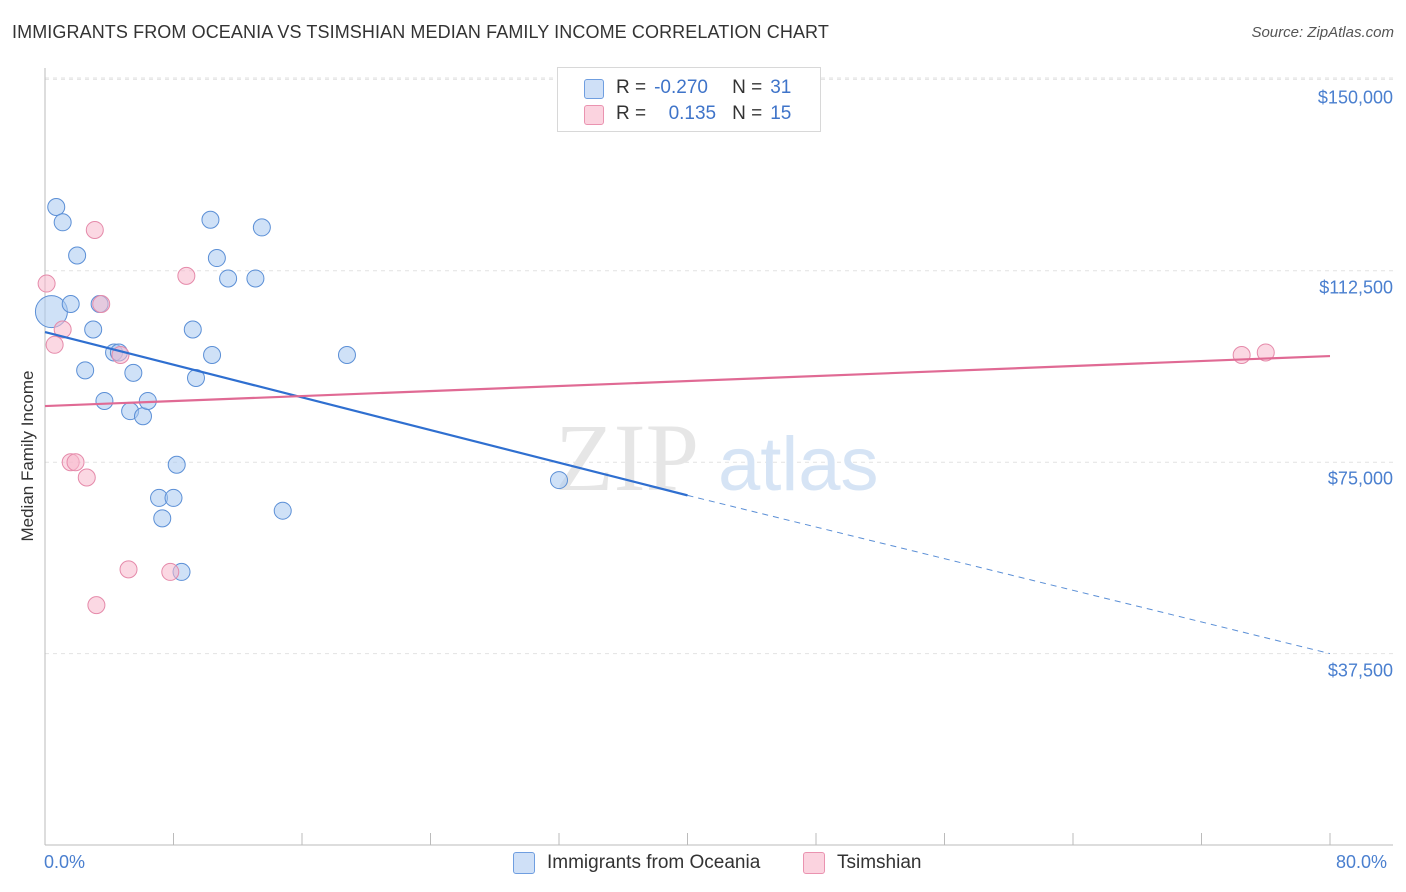  I want to click on legend-item-oceania: Immigrants from Oceania, so click(636, 863).